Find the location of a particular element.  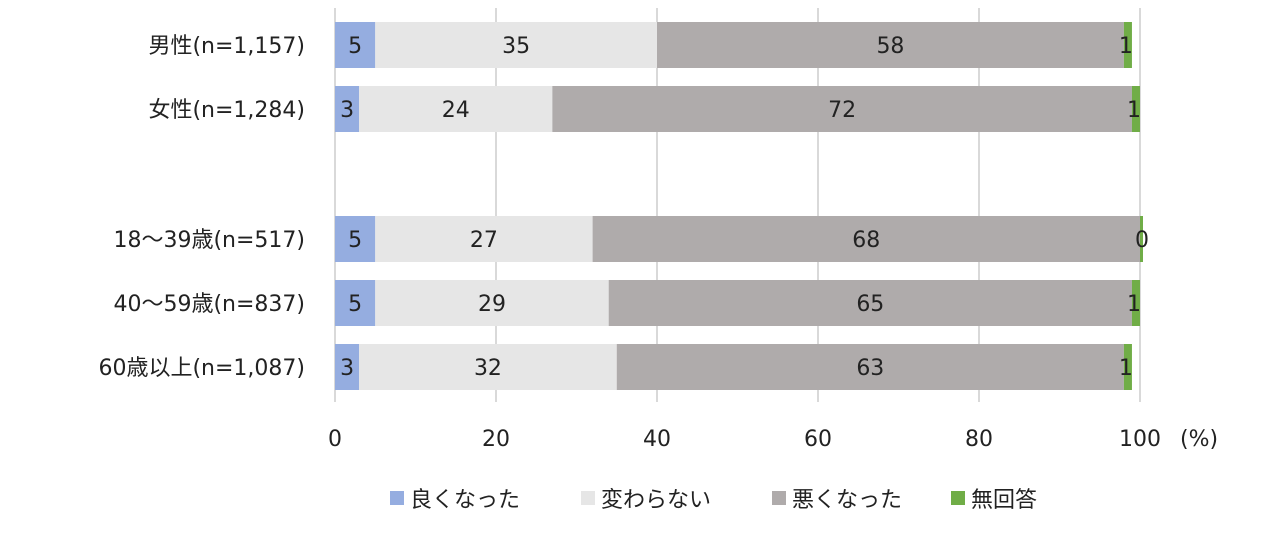

data-label: 65 is located at coordinates (870, 304).